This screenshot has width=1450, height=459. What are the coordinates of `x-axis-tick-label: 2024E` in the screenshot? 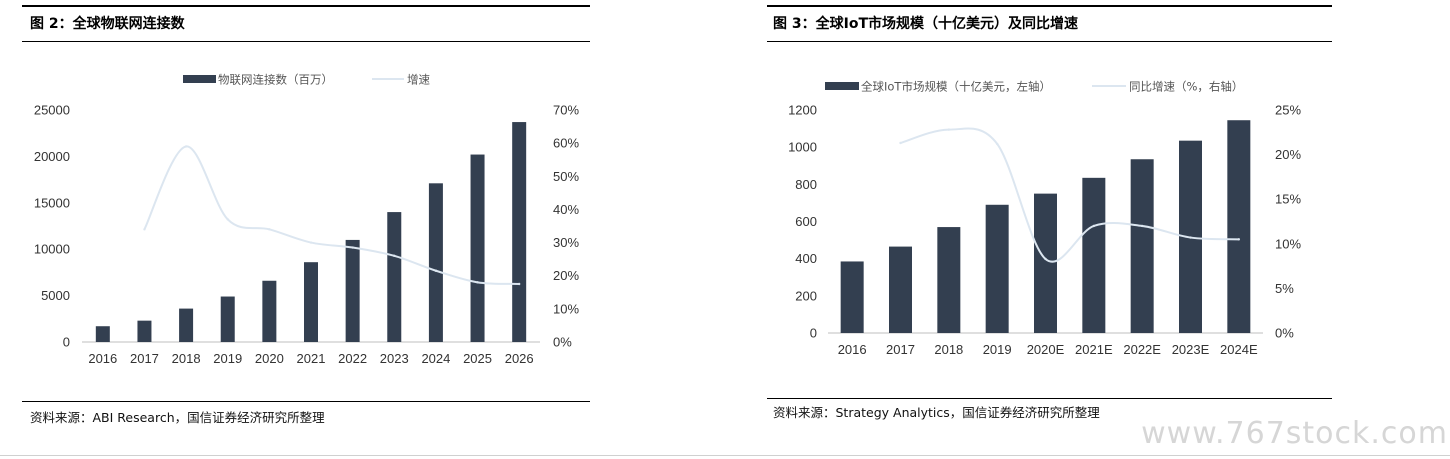 It's located at (1239, 349).